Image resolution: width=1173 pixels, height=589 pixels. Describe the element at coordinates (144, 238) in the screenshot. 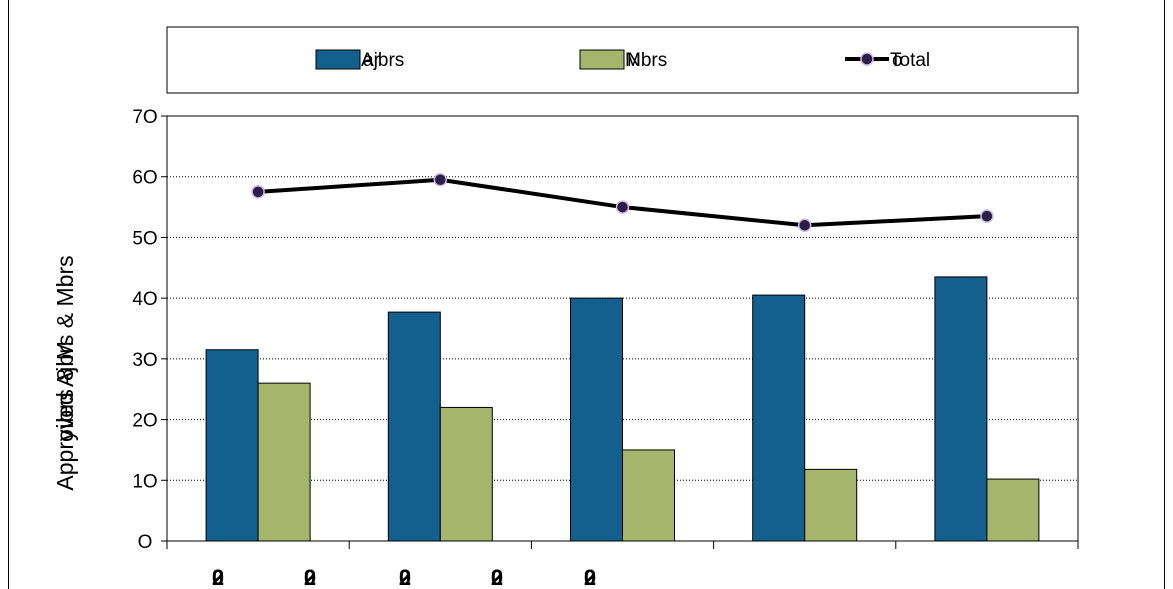

I see `y-tick-label: 5O` at that location.